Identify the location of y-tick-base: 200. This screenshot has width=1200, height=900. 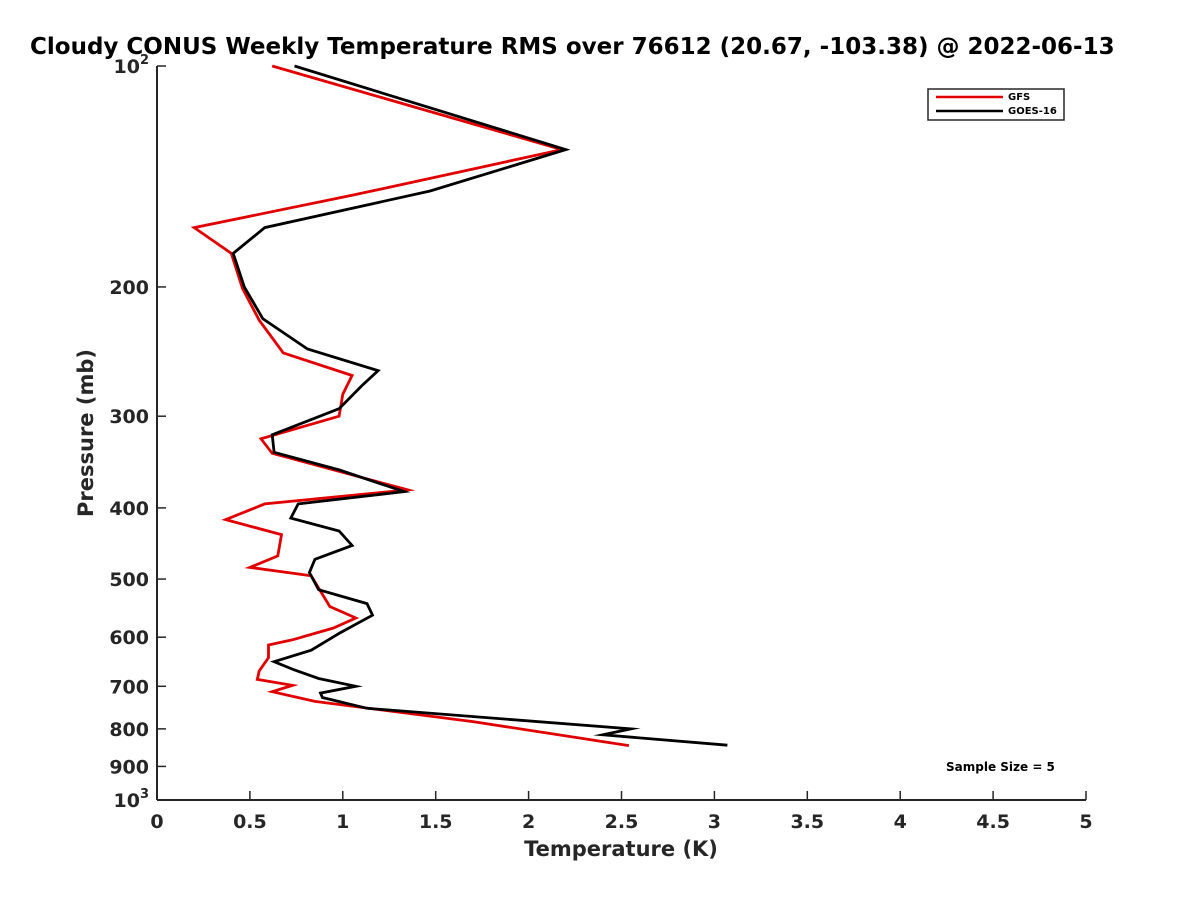
(129, 288).